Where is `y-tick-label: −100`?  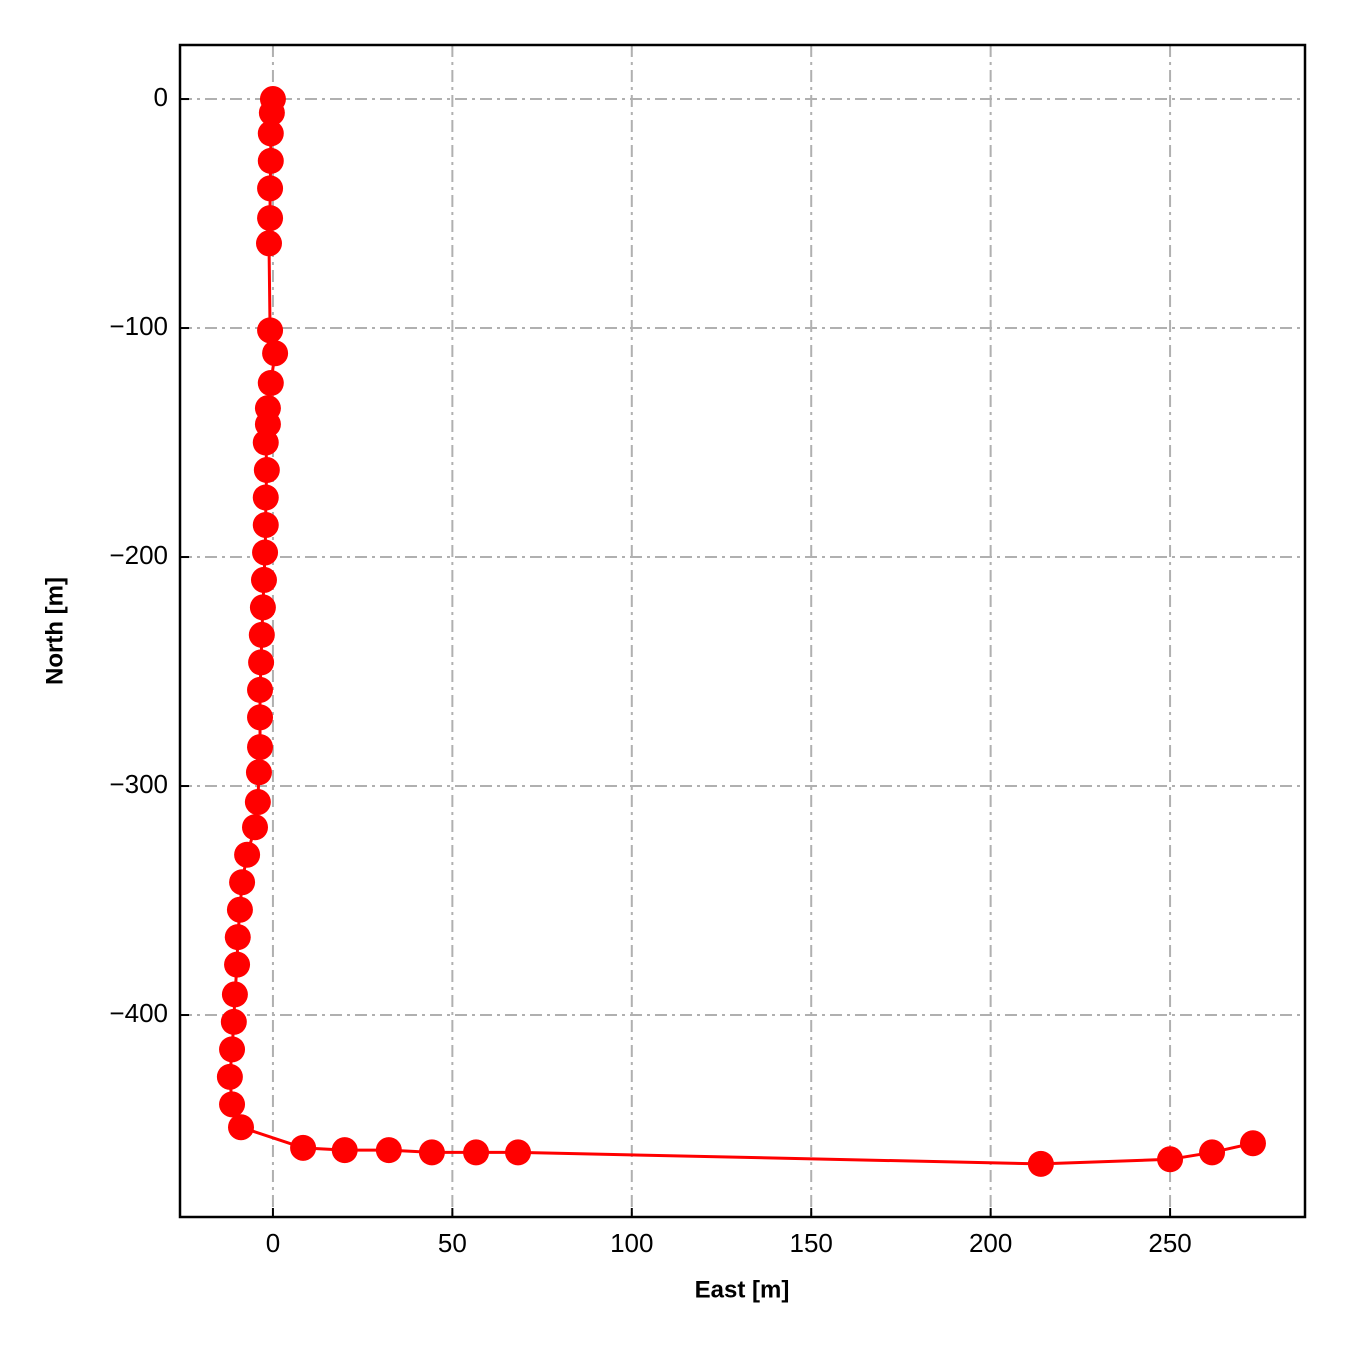
y-tick-label: −100 is located at coordinates (138, 326).